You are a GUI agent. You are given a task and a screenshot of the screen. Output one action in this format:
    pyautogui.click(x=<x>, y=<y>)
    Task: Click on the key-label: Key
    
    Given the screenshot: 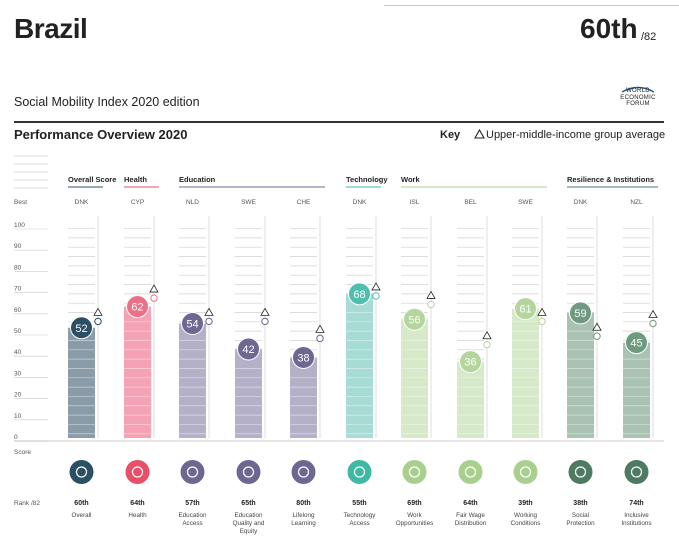 What is the action you would take?
    pyautogui.click(x=450, y=135)
    